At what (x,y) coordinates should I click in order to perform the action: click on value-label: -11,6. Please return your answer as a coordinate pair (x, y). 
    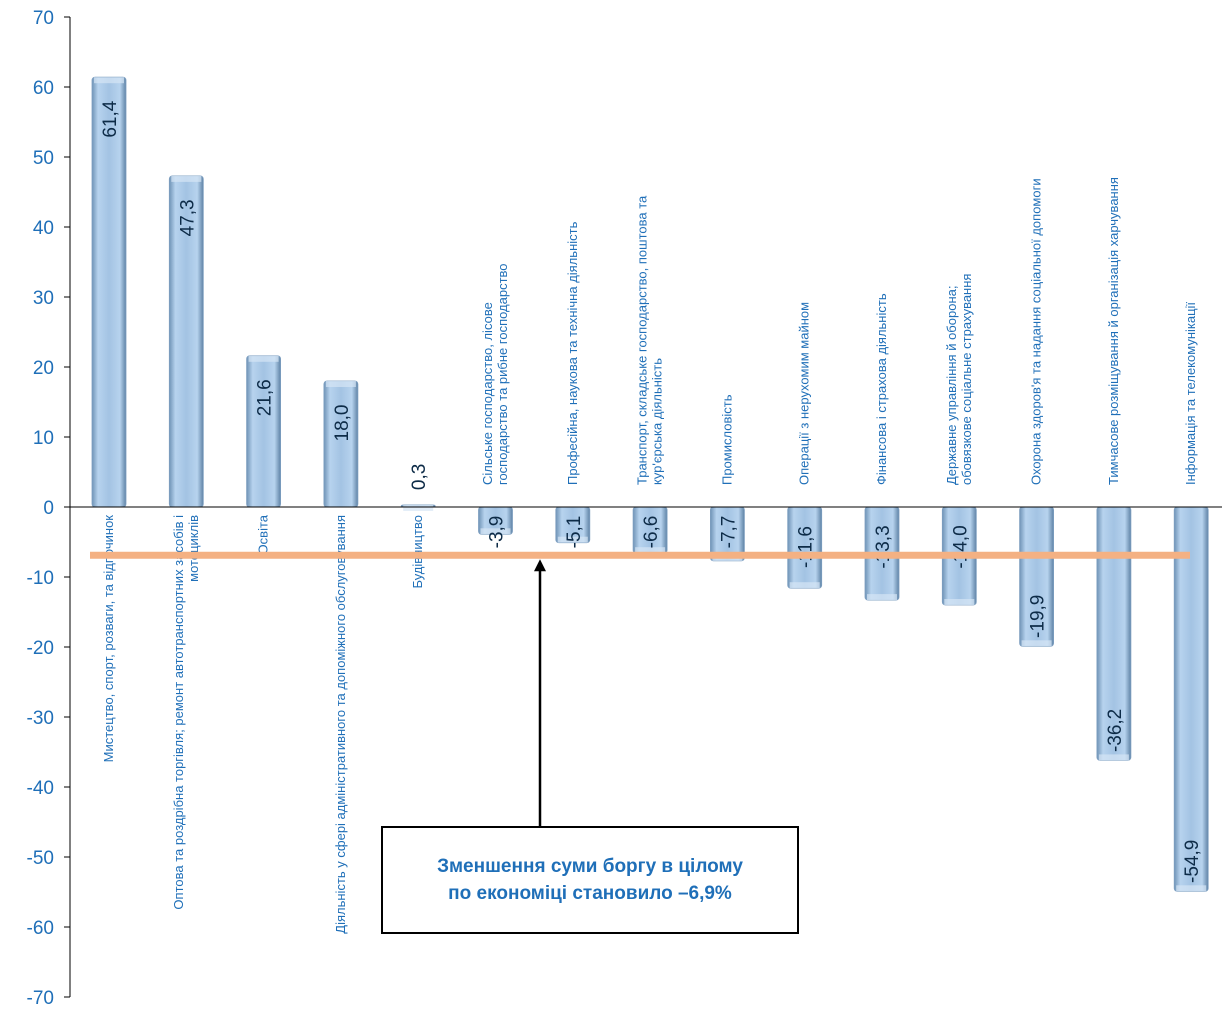
    Looking at the image, I should click on (806, 547).